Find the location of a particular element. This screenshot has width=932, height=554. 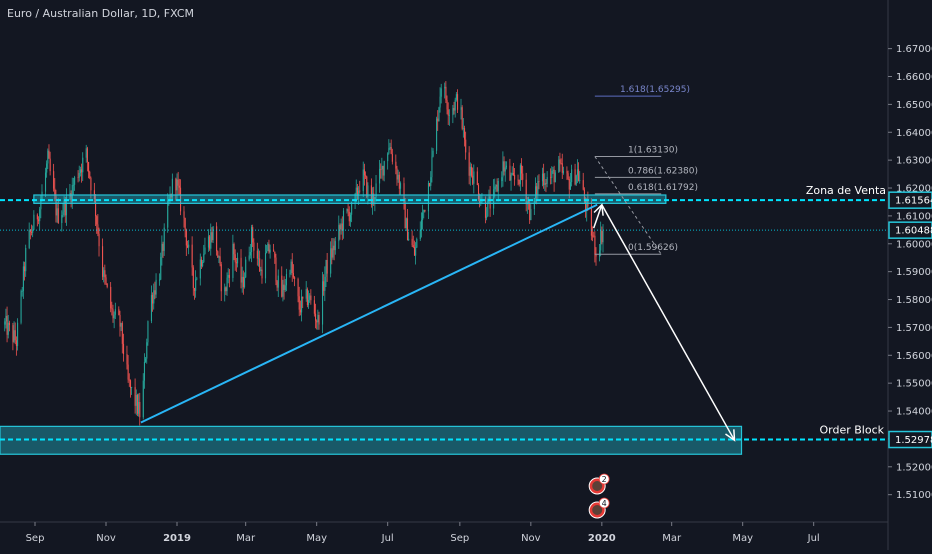

sell-zone-box is located at coordinates (350, 199).